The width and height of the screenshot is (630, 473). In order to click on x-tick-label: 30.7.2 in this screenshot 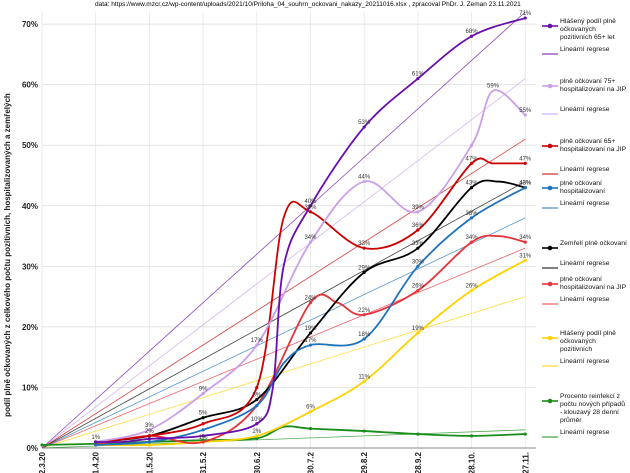, I will do `click(310, 462)`.